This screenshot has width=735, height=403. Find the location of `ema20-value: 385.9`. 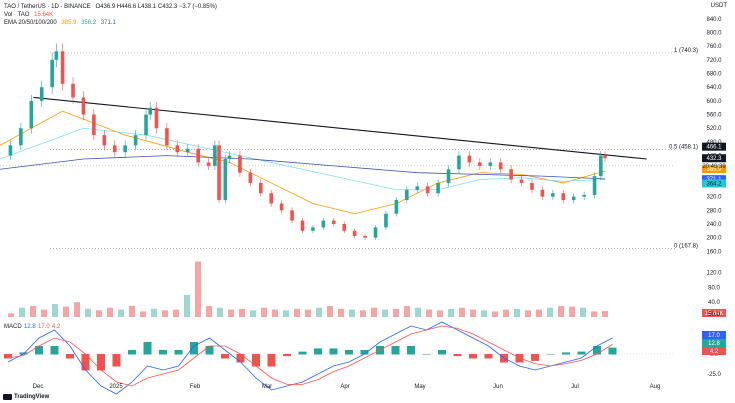

ema20-value: 385.9 is located at coordinates (69, 23).